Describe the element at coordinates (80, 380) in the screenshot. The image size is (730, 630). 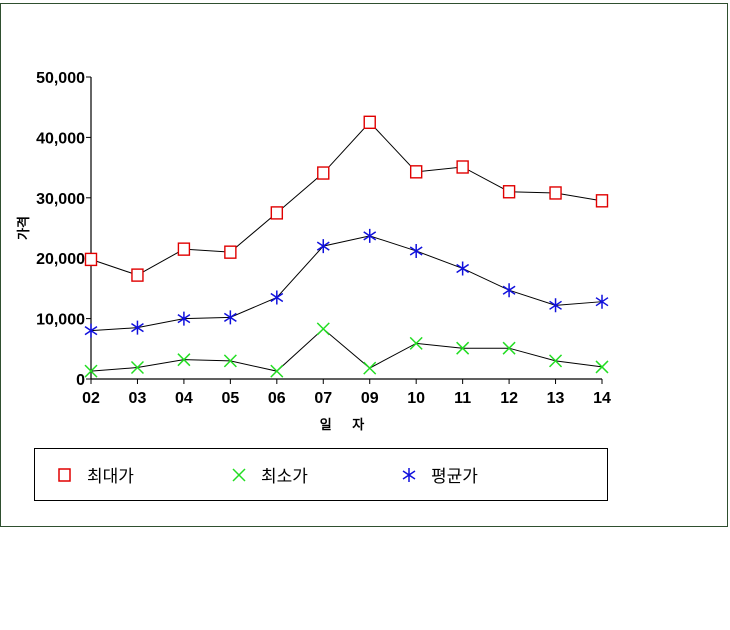
I see `y-tick-label: 0` at that location.